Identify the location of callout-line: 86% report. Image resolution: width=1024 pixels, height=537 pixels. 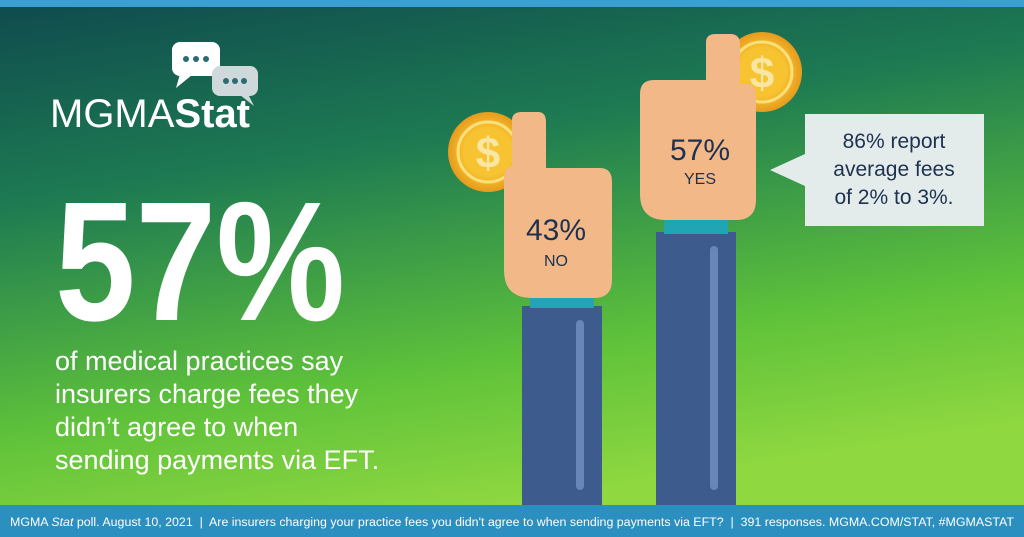
(894, 141).